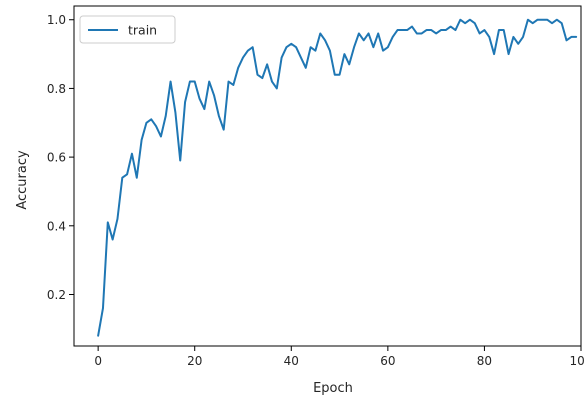 The height and width of the screenshot is (396, 584). I want to click on x-axis-ticks: 0 20 40 60 80 100, so click(339, 357).